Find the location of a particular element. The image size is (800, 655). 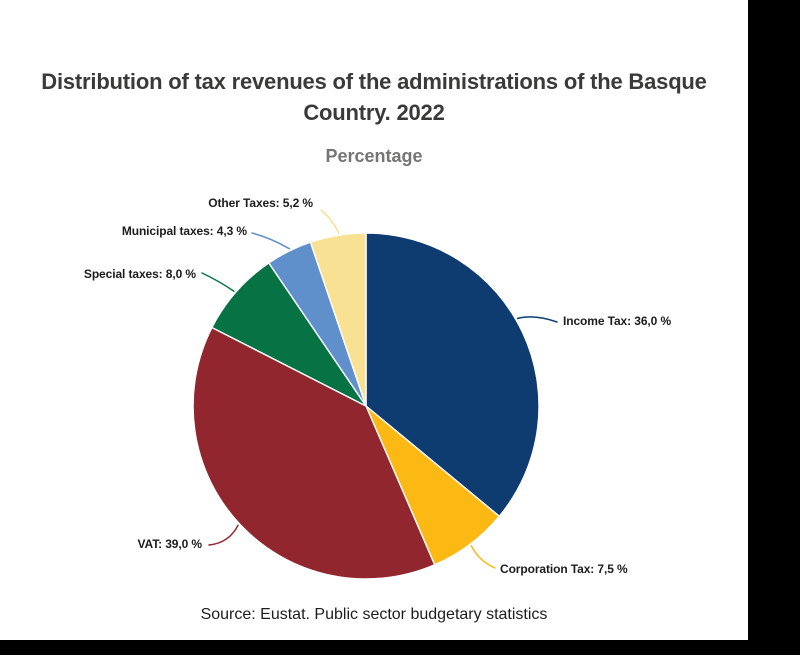

leader-line-vat is located at coordinates (223, 535).